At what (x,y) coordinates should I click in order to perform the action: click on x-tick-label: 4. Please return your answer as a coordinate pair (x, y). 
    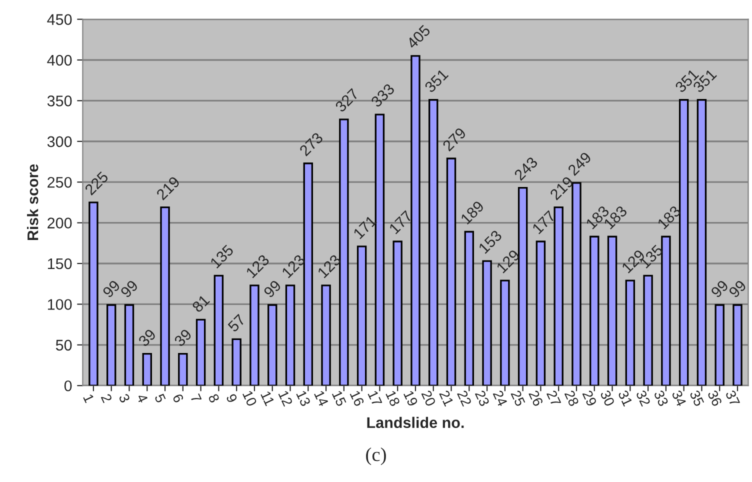
    Looking at the image, I should click on (142, 398).